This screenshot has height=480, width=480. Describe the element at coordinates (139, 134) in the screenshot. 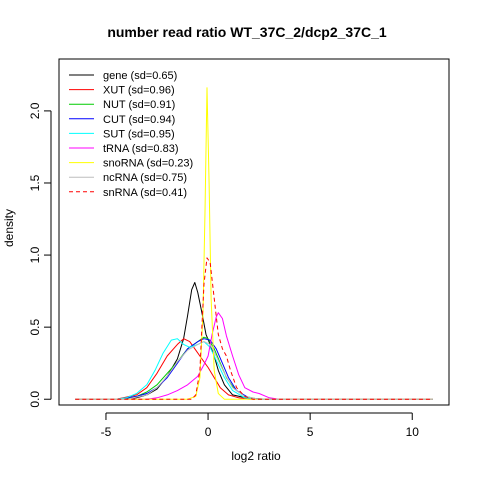

I see `legend-entry: SUT (sd=0.95)` at that location.